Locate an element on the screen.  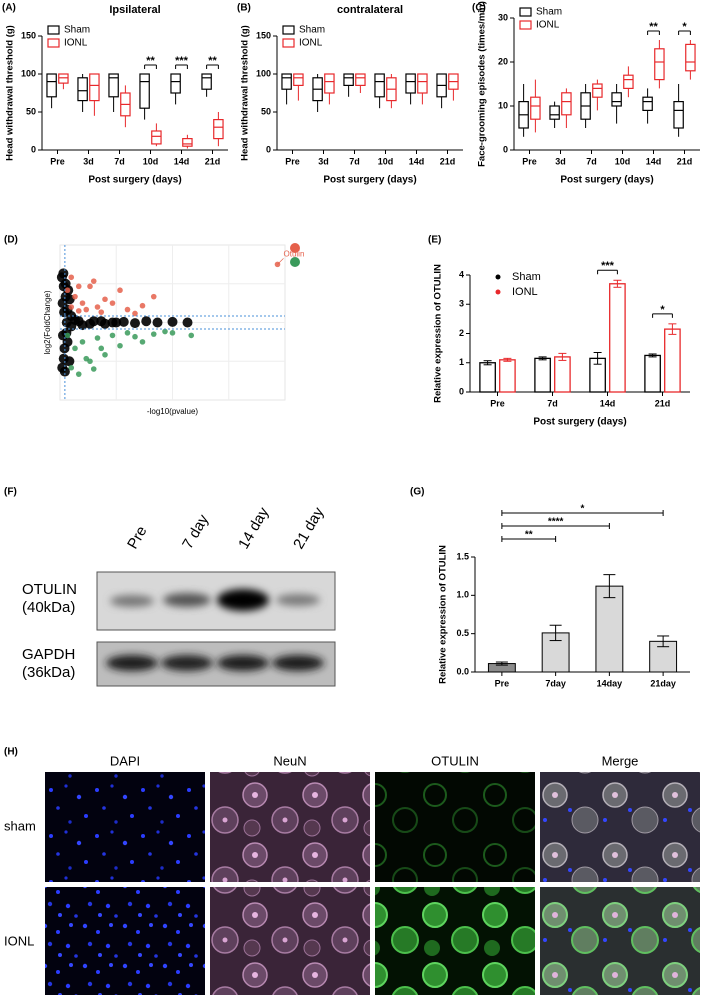
y-tick-label: 150 is located at coordinates (263, 35).